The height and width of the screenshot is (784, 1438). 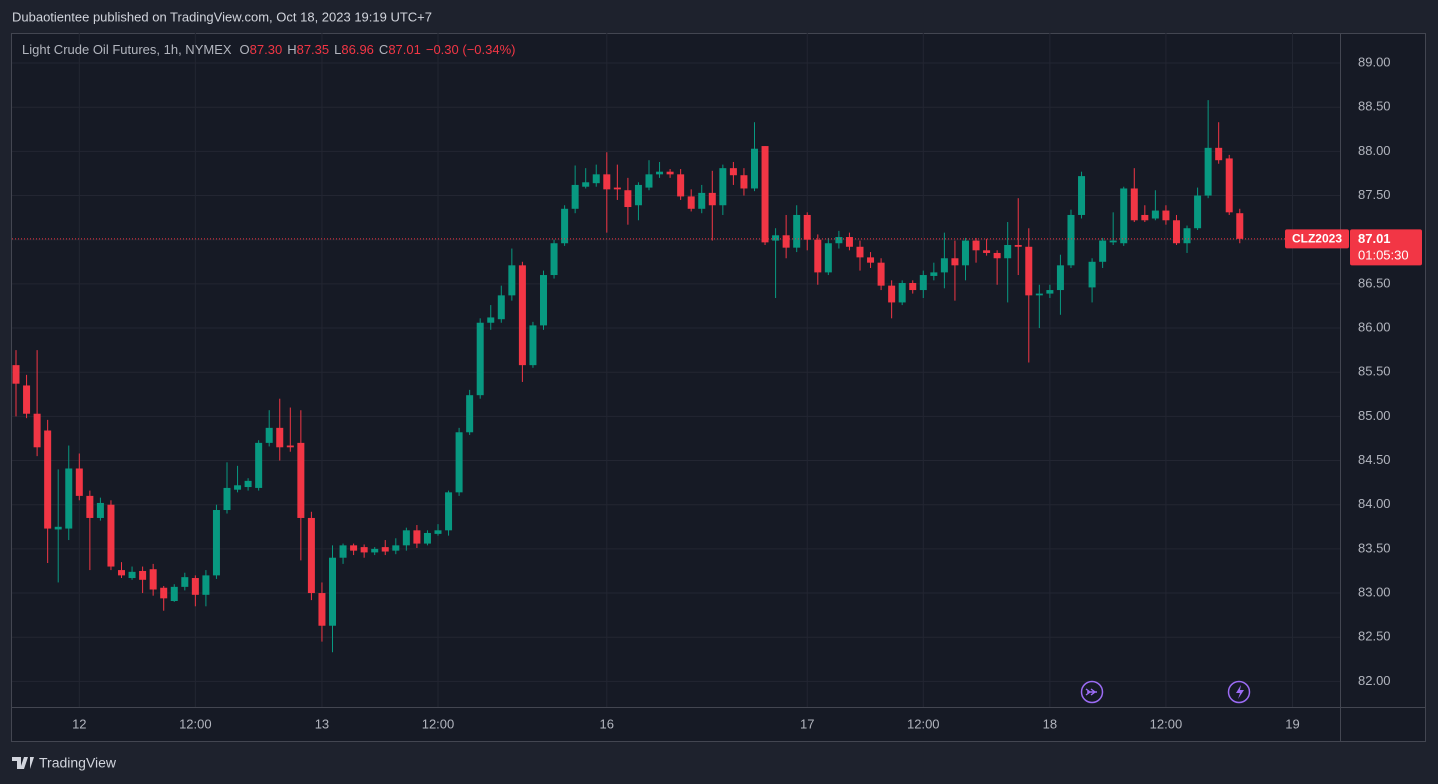 What do you see at coordinates (383, 49) in the screenshot?
I see `legend-key: C` at bounding box center [383, 49].